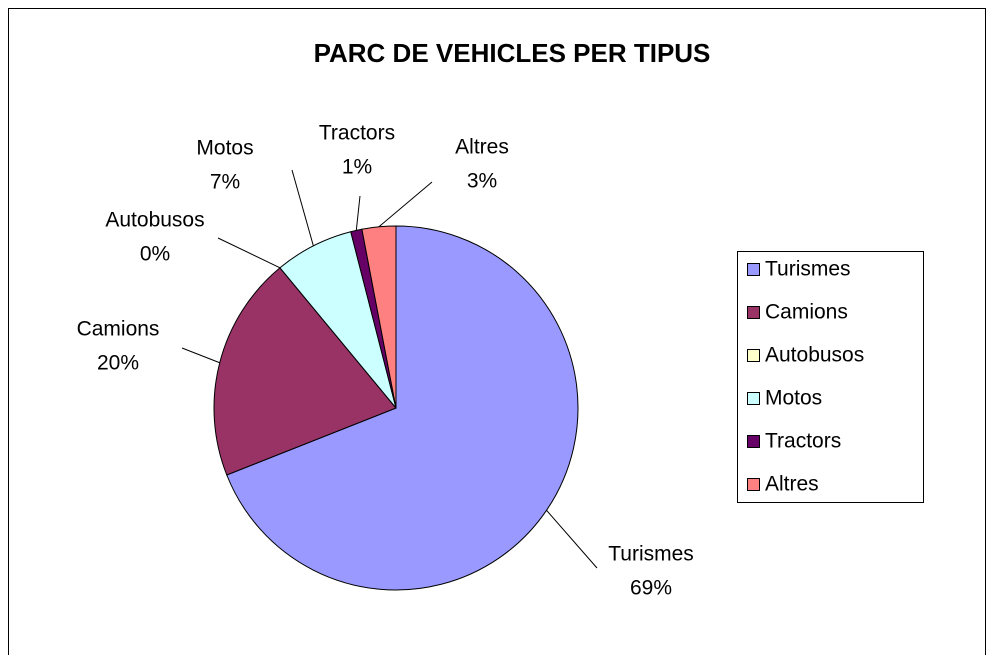 This screenshot has height=655, width=995. What do you see at coordinates (808, 269) in the screenshot?
I see `legend-label: Turismes` at bounding box center [808, 269].